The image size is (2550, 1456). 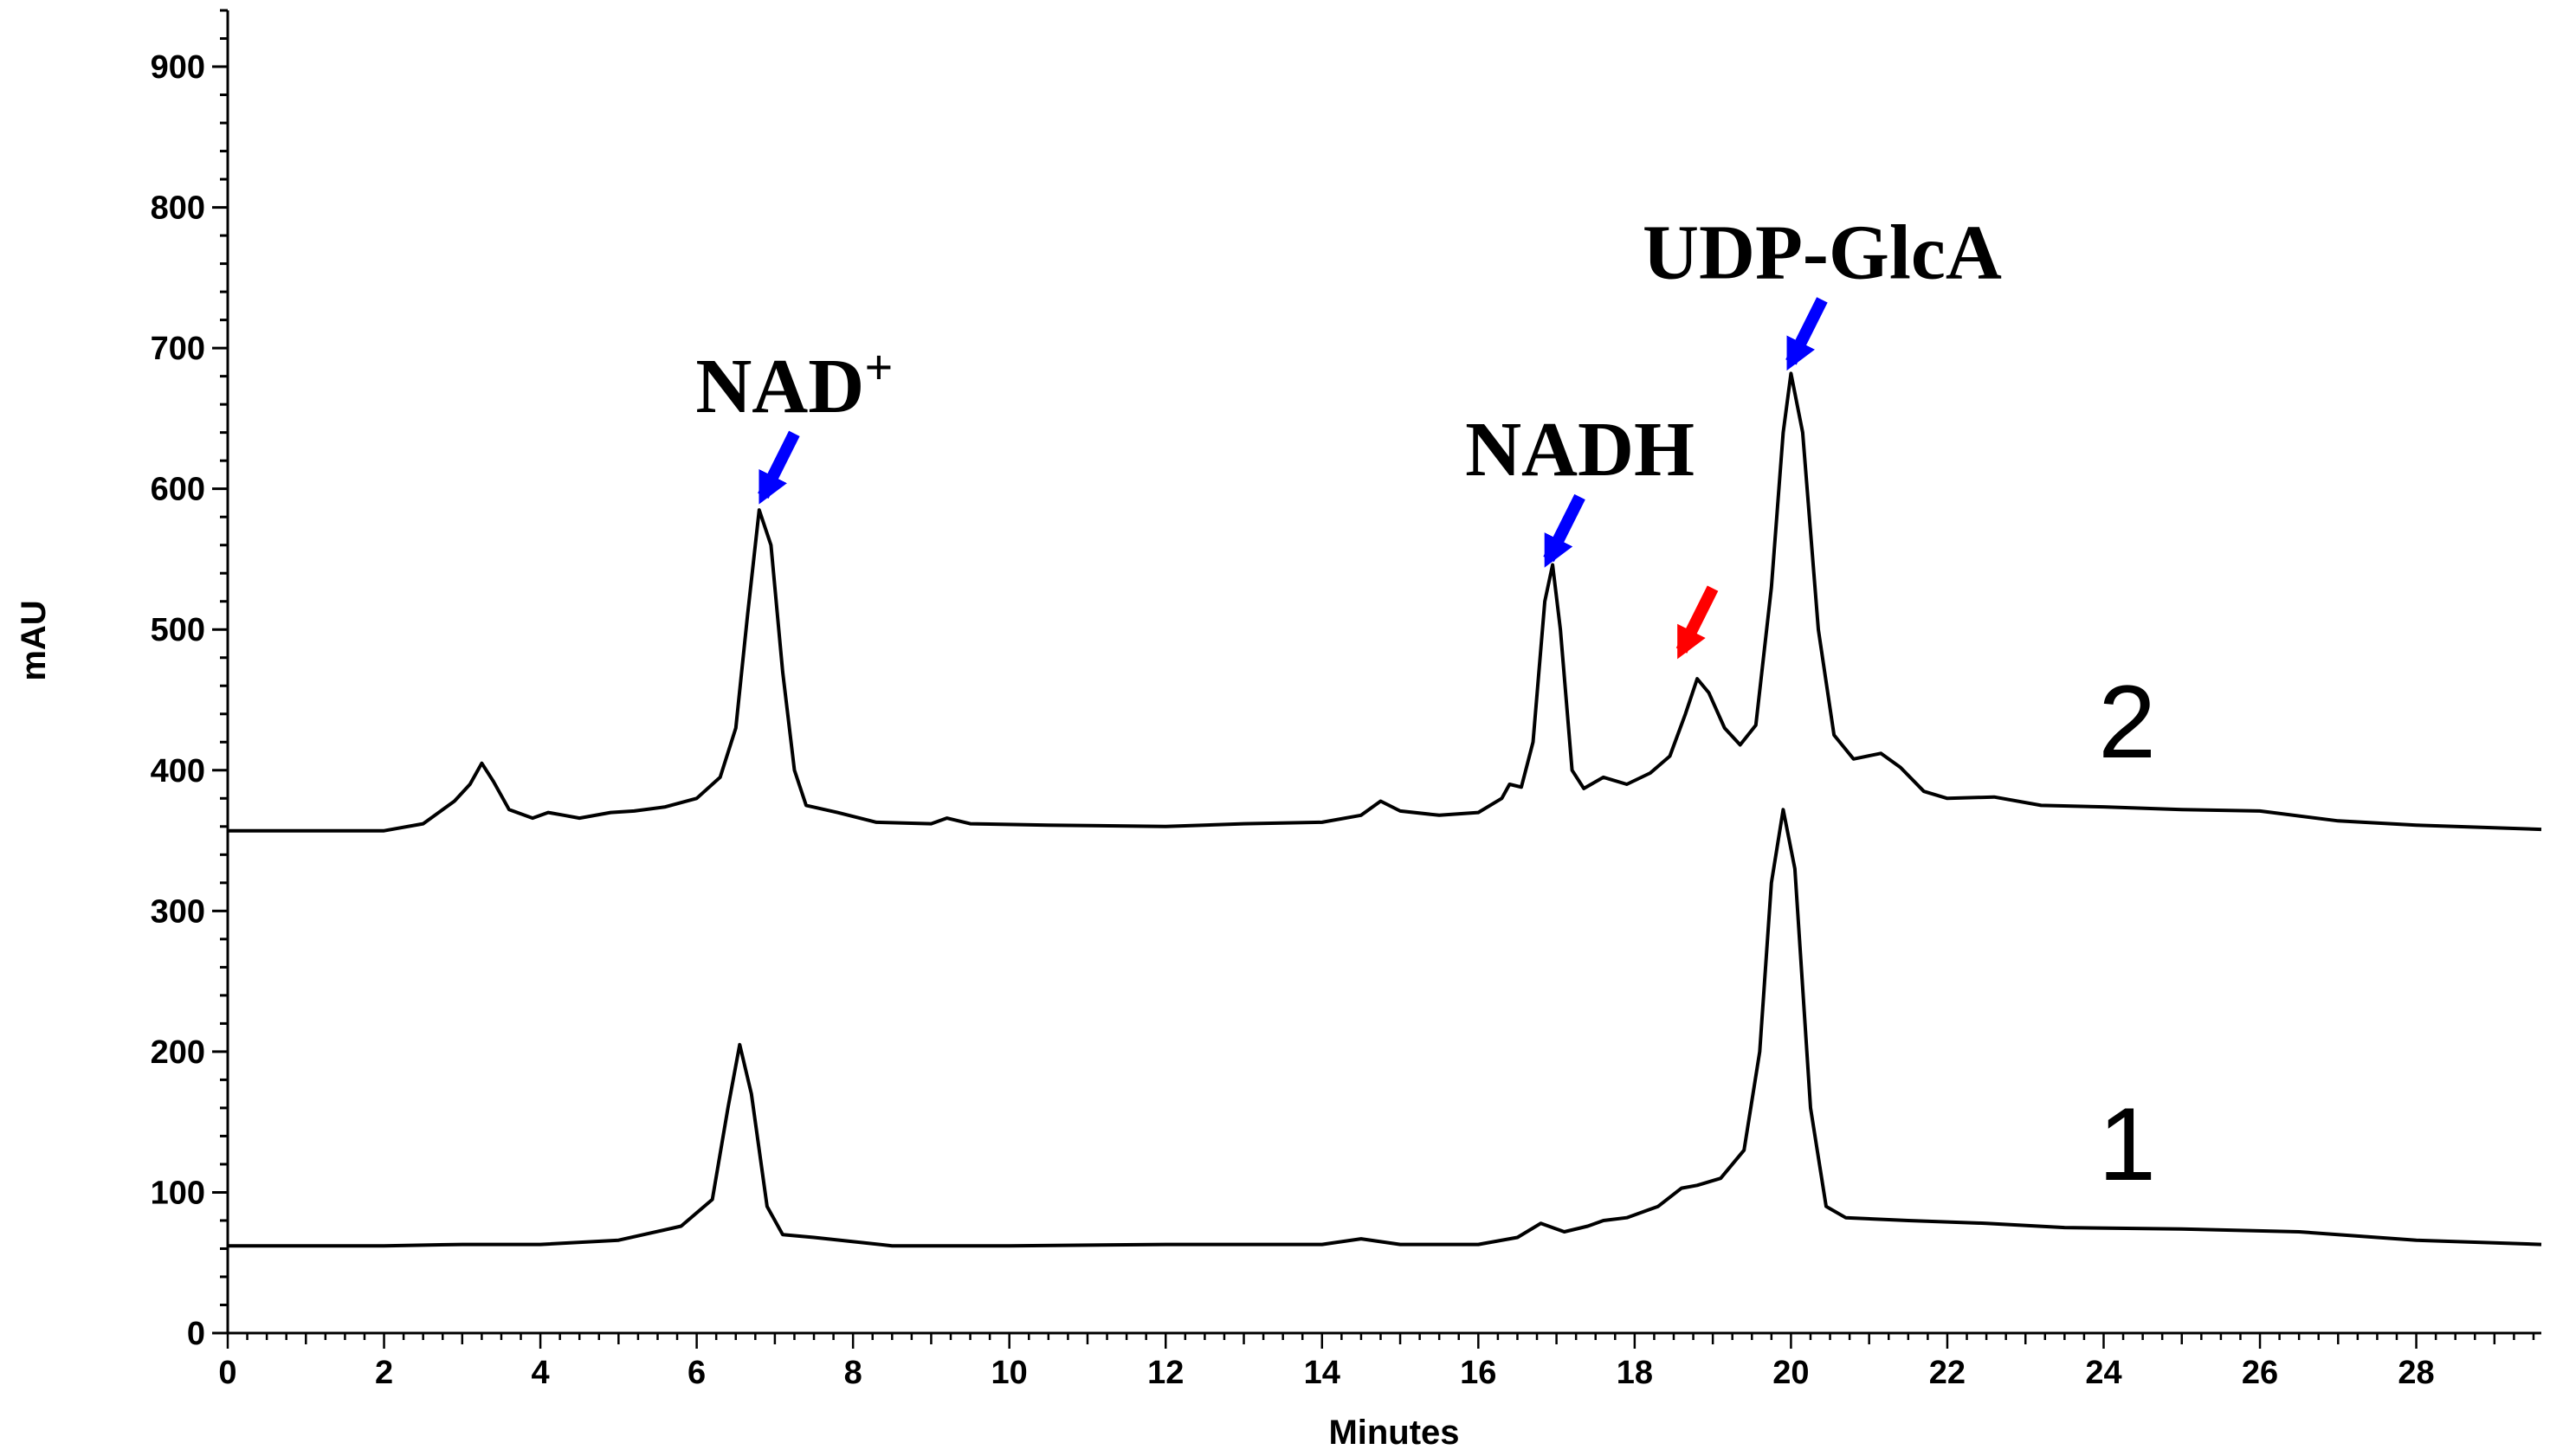 I want to click on y-tick-label: 500, so click(x=178, y=630).